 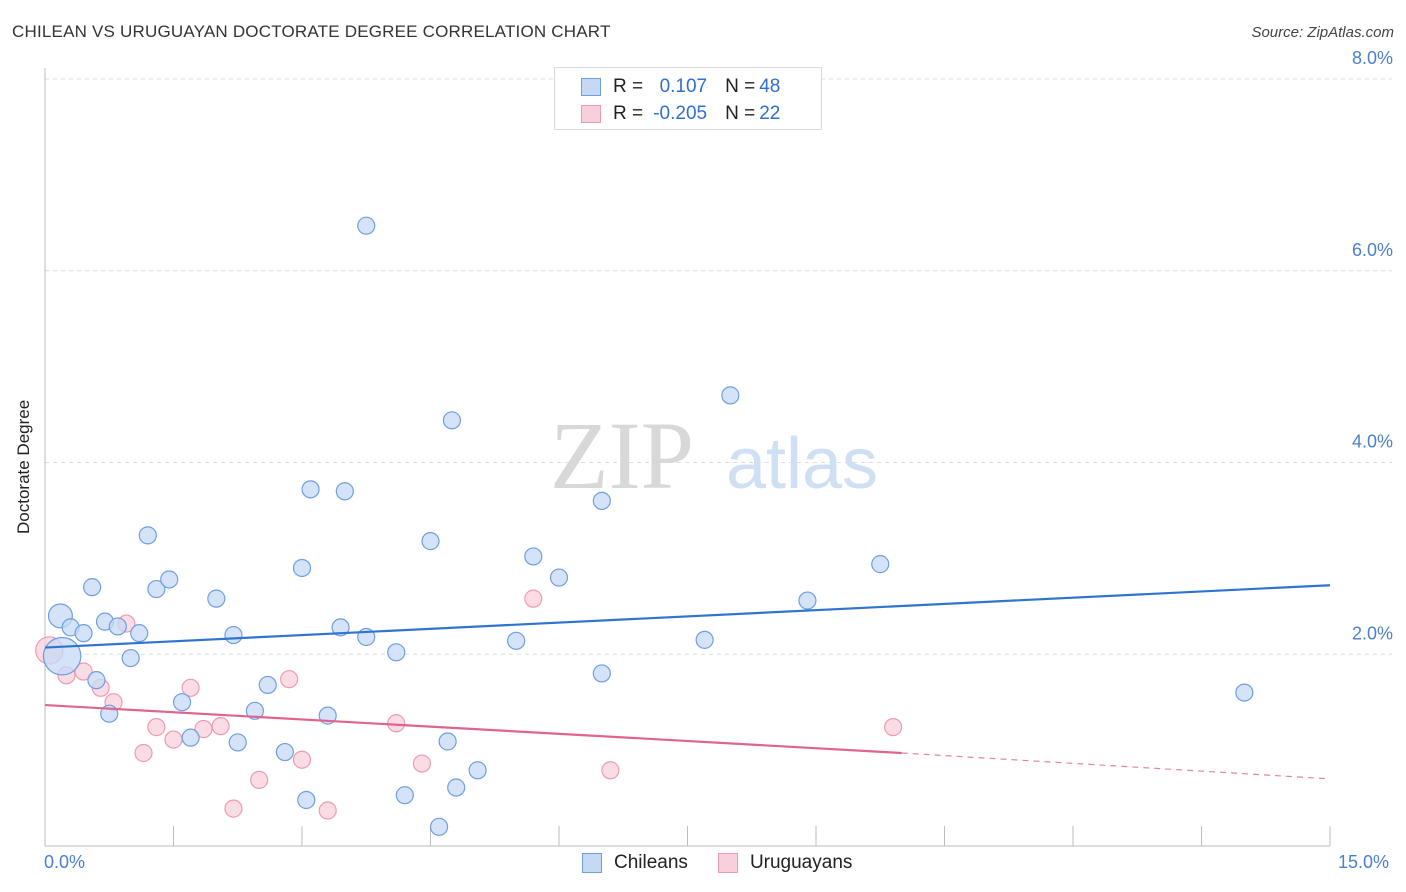 I want to click on bottom-legend: Chileans Uruguayans, so click(x=732, y=863).